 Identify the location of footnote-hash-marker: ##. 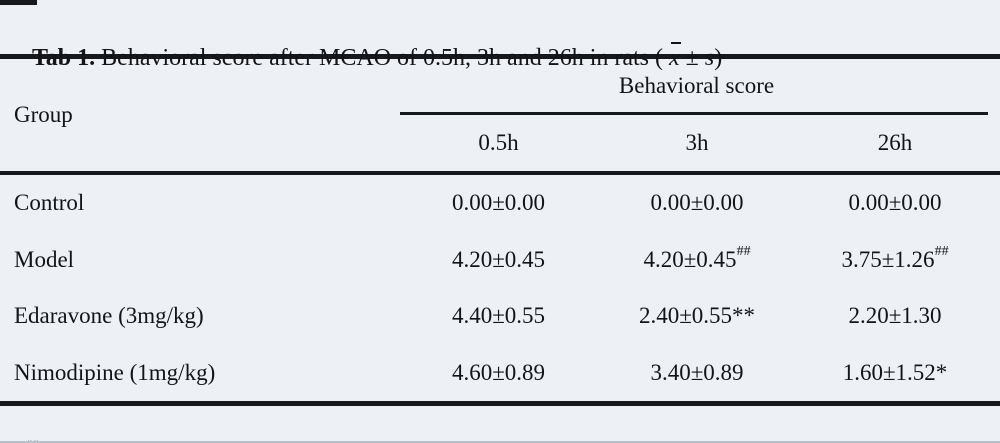
(32, 440).